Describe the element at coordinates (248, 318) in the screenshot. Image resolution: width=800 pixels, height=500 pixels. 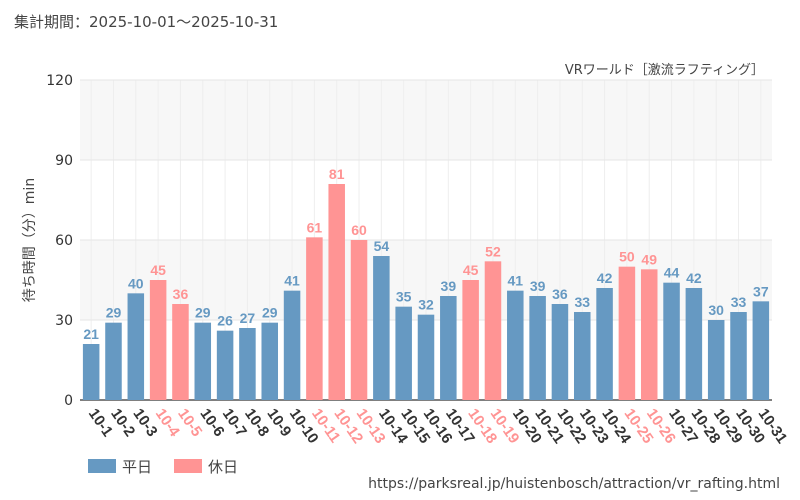
I see `data-label: 27` at that location.